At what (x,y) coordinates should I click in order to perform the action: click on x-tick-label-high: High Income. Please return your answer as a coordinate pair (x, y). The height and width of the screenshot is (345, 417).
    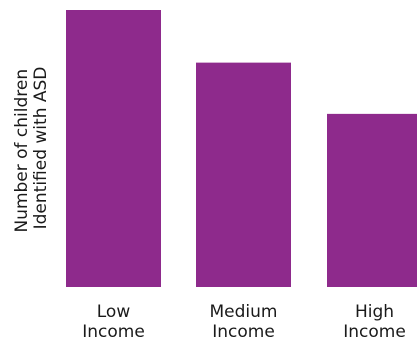
    Looking at the image, I should click on (374, 322).